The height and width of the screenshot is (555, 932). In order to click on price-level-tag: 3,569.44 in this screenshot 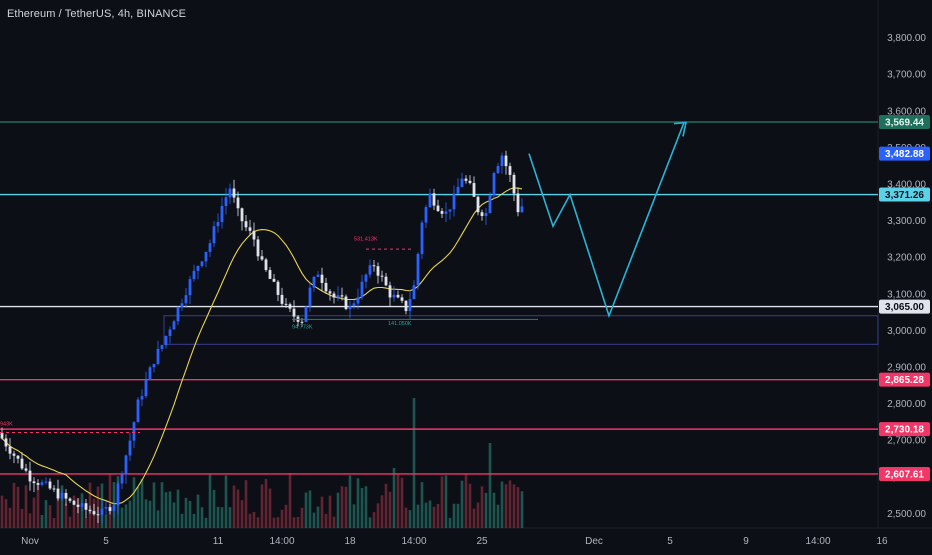, I will do `click(904, 122)`.